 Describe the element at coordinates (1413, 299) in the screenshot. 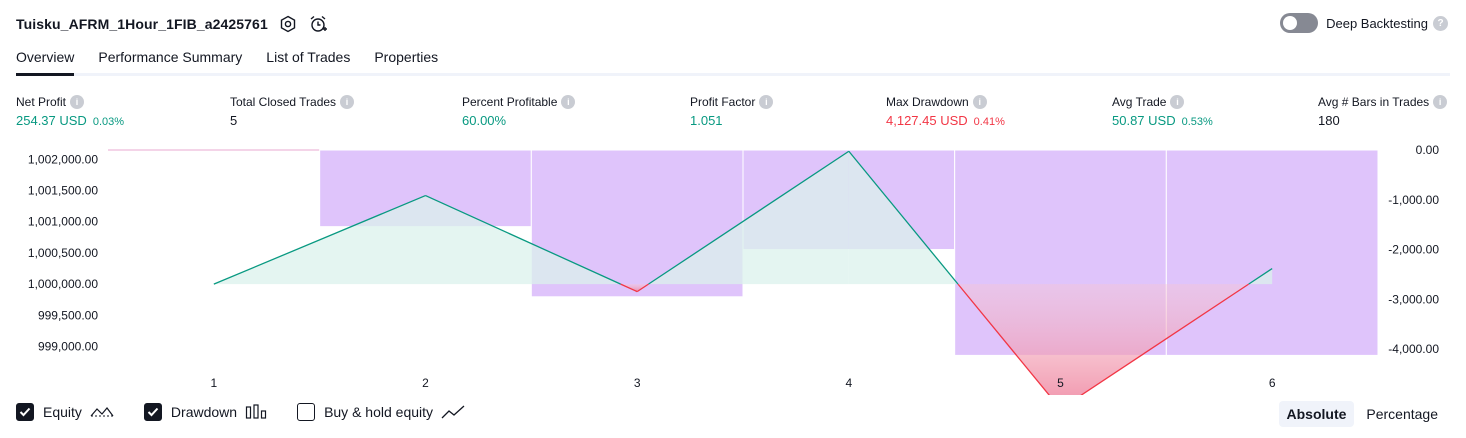

I see `right-axis-tick-label: -3,000.00` at that location.